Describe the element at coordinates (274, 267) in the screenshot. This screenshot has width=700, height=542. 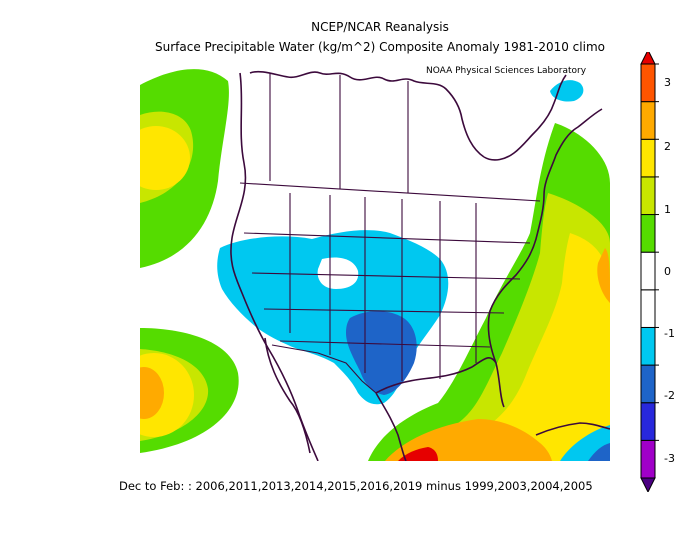
I see `pacific-coastline` at that location.